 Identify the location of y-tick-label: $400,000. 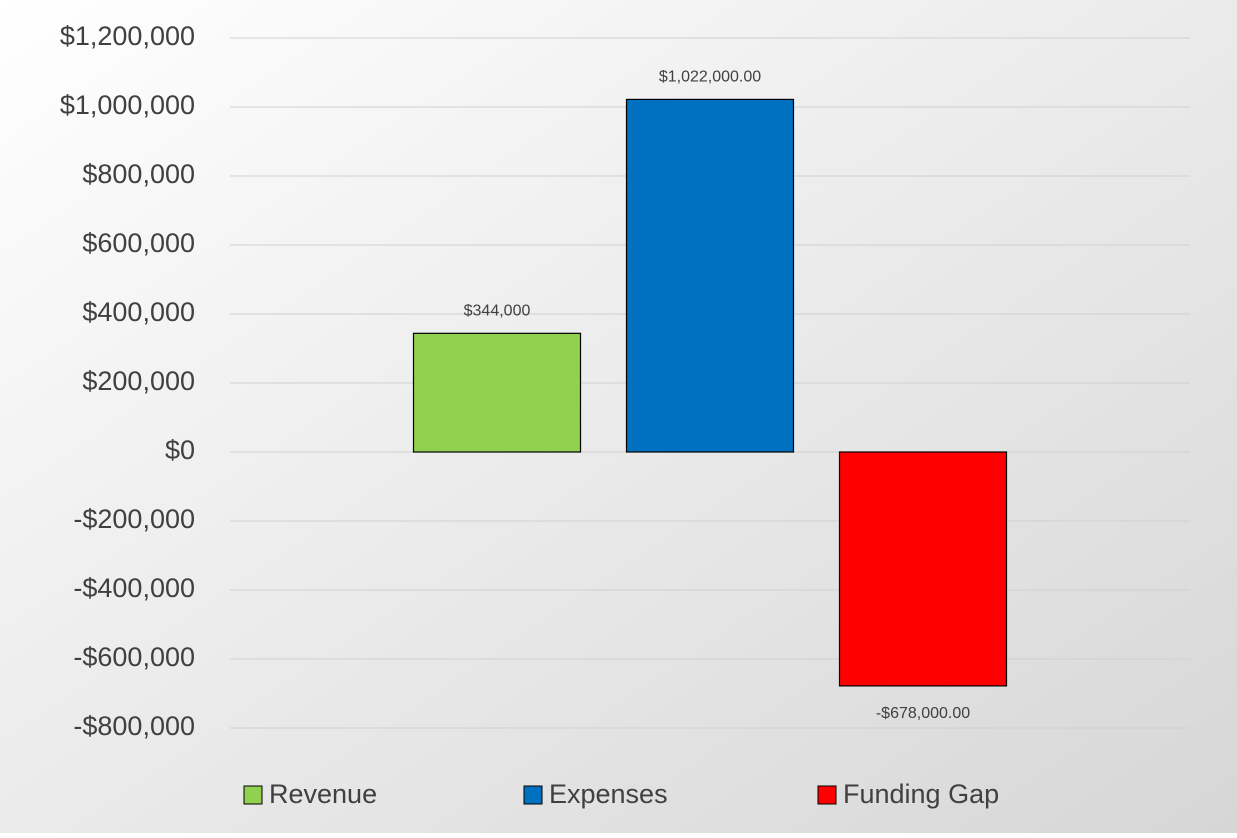
(138, 312).